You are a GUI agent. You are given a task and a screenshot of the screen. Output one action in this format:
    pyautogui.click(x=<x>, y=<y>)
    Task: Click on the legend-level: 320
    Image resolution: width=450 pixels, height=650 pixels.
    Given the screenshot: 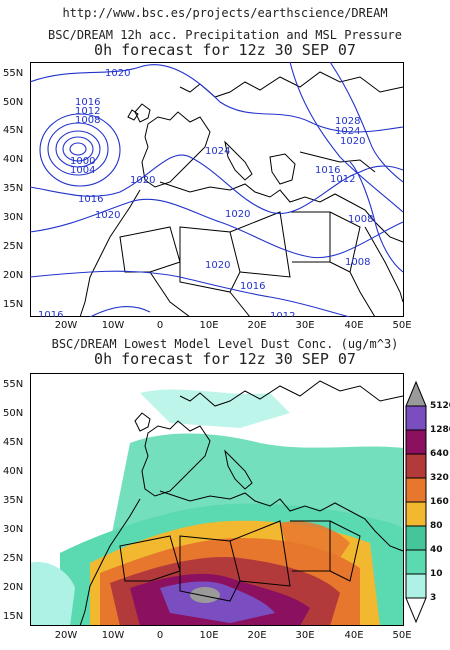 What is the action you would take?
    pyautogui.click(x=439, y=478)
    